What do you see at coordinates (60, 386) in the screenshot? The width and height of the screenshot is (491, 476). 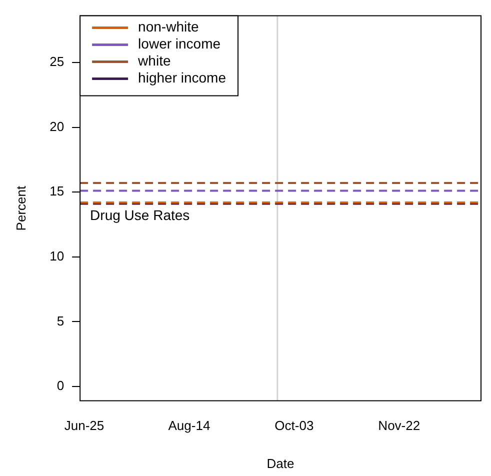 I see `y-tick-label: 0` at bounding box center [60, 386].